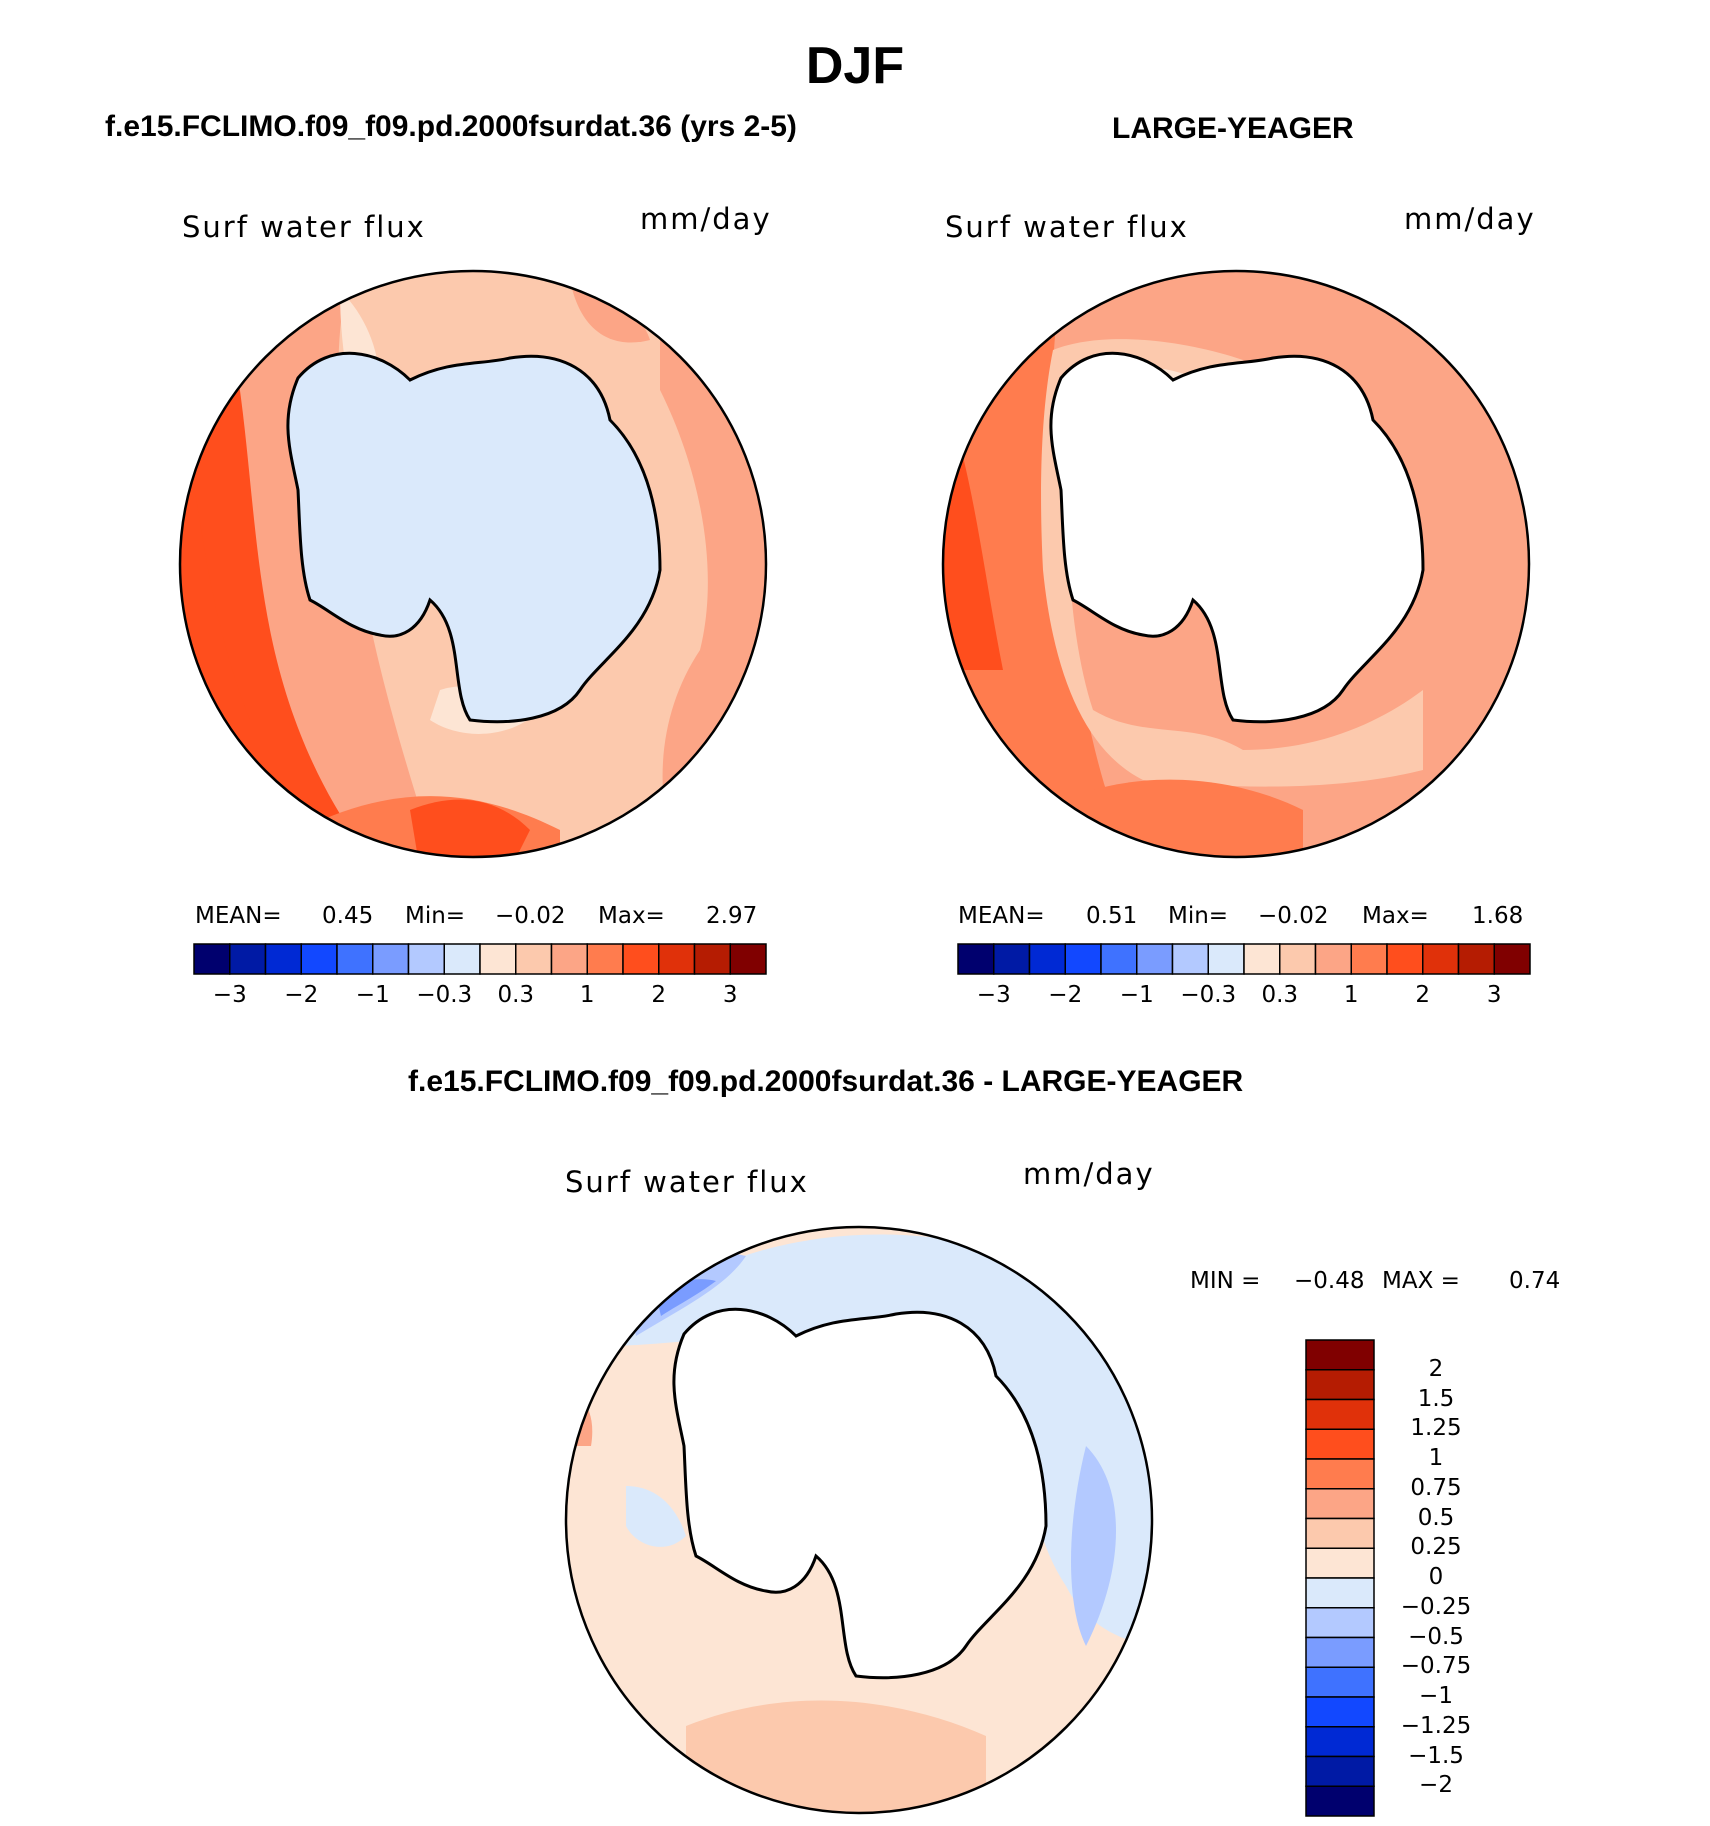 This screenshot has height=1826, width=1710. Describe the element at coordinates (1233, 128) in the screenshot. I see `panel2-case-title: LARGE-YEAGER` at that location.